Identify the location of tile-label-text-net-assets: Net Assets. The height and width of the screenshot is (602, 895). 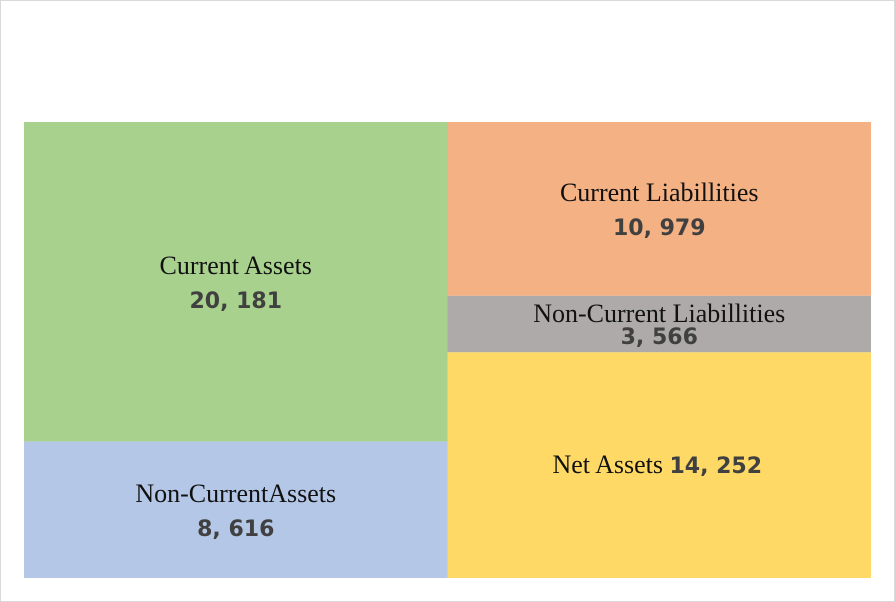
(610, 464).